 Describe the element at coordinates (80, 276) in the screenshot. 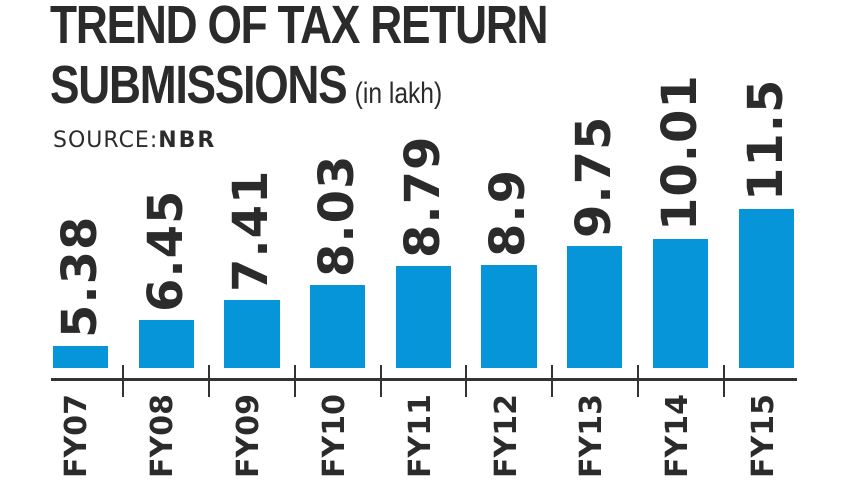

I see `value-label-fy07: 5.38` at that location.